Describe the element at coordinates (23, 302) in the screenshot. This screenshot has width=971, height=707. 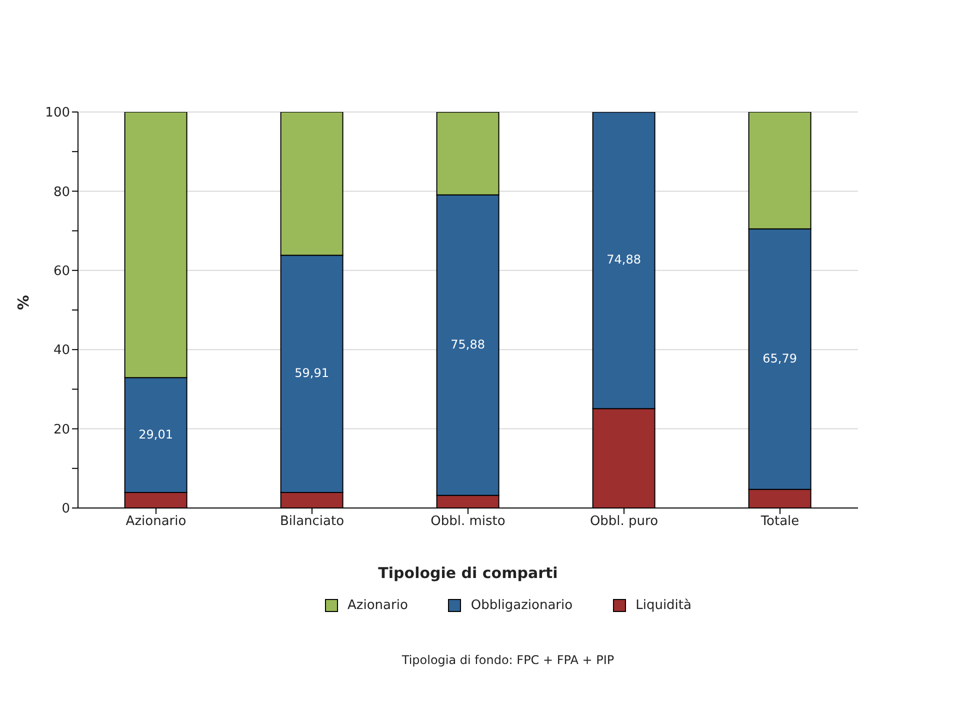
I see `y-axis-title: %` at that location.